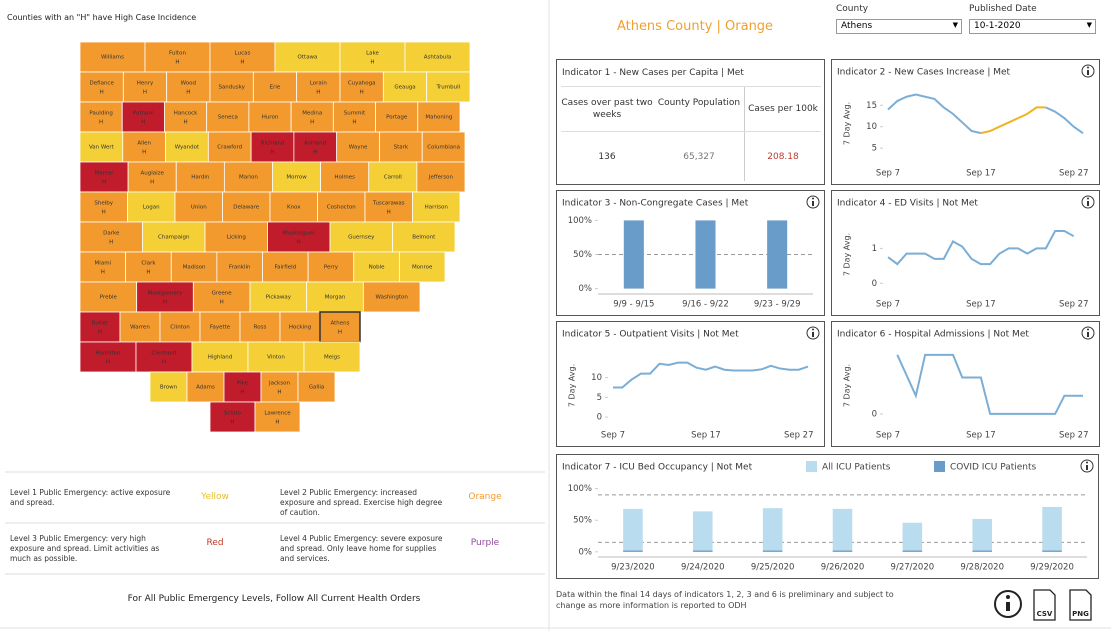 The image size is (1111, 631). Describe the element at coordinates (243, 384) in the screenshot. I see `county-name: Pike` at that location.